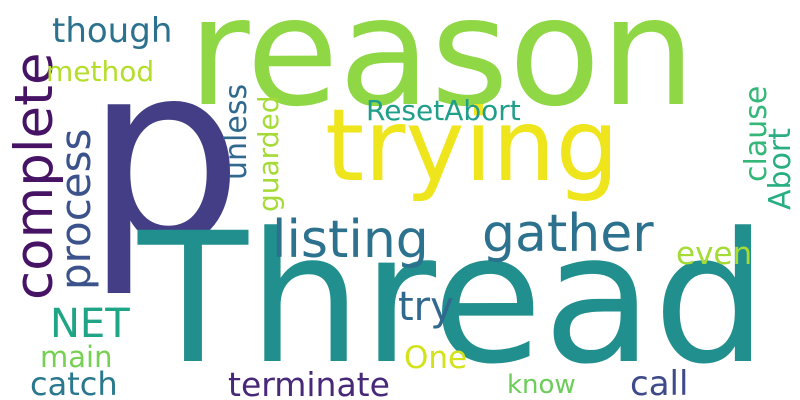 The width and height of the screenshot is (800, 400). What do you see at coordinates (443, 110) in the screenshot?
I see `word-resetabort: ResetAbort` at bounding box center [443, 110].